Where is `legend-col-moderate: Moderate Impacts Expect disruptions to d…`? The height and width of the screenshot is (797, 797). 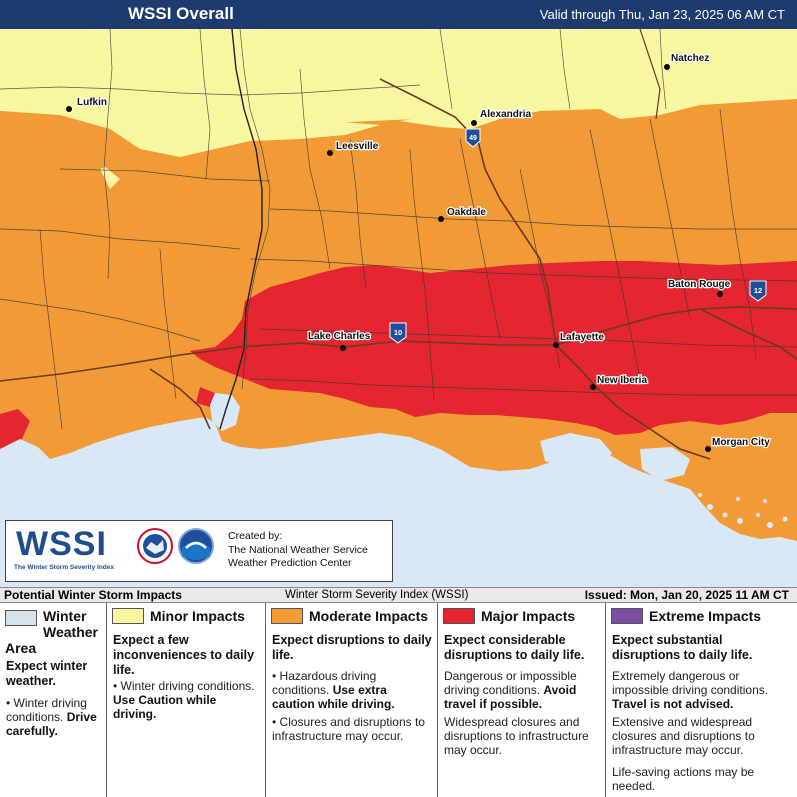
legend-col-moderate: Moderate Impacts Expect disruptions to d… is located at coordinates (352, 700).